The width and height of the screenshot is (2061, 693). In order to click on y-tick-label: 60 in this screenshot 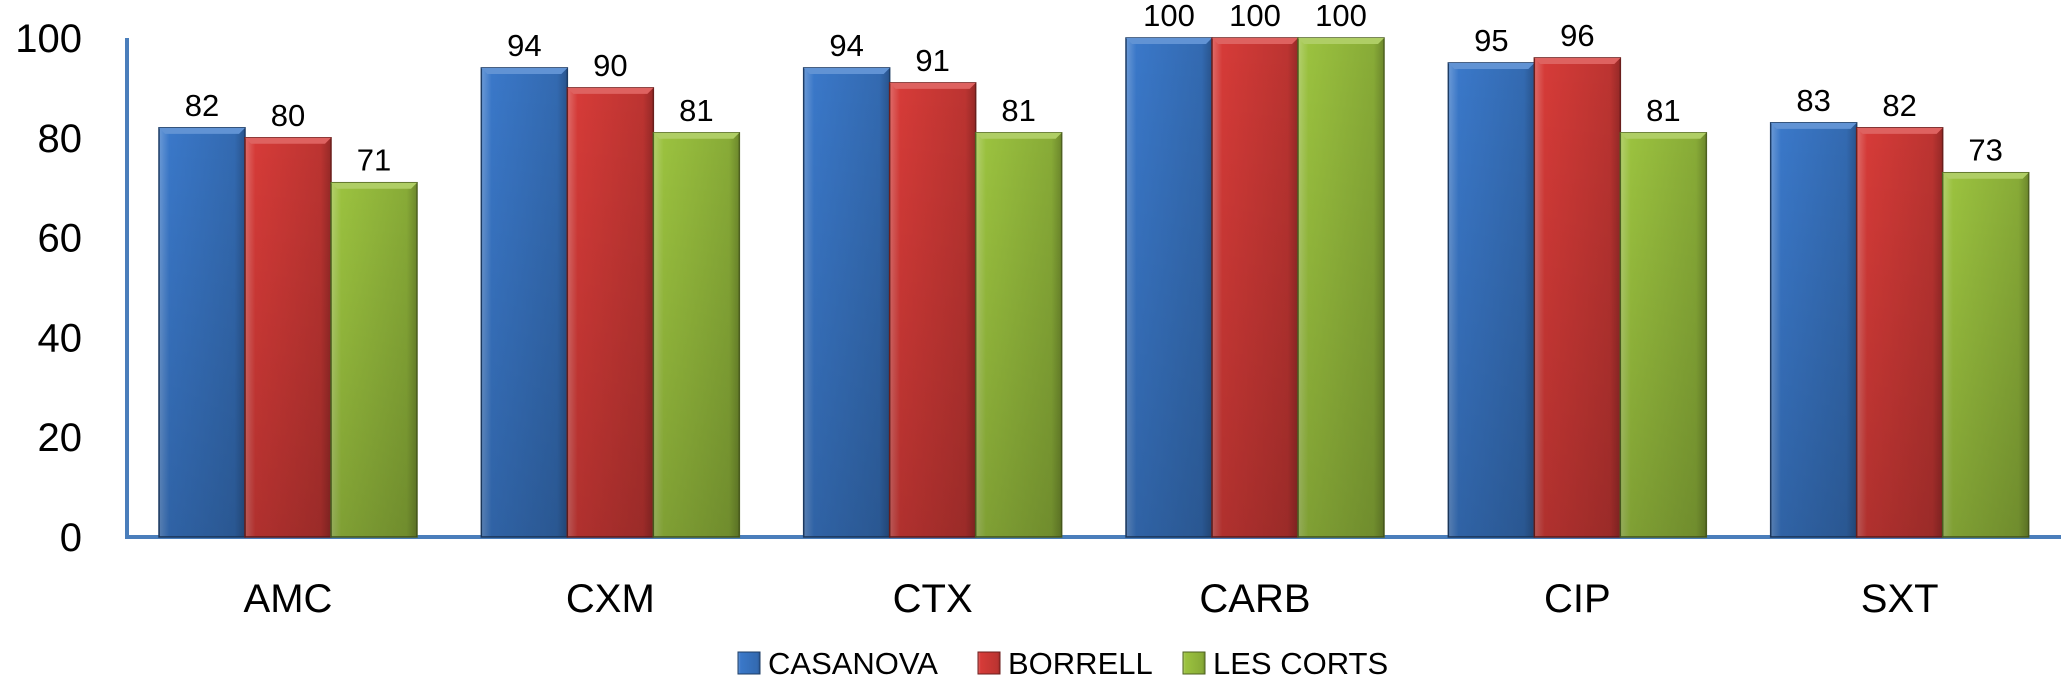, I will do `click(60, 239)`.